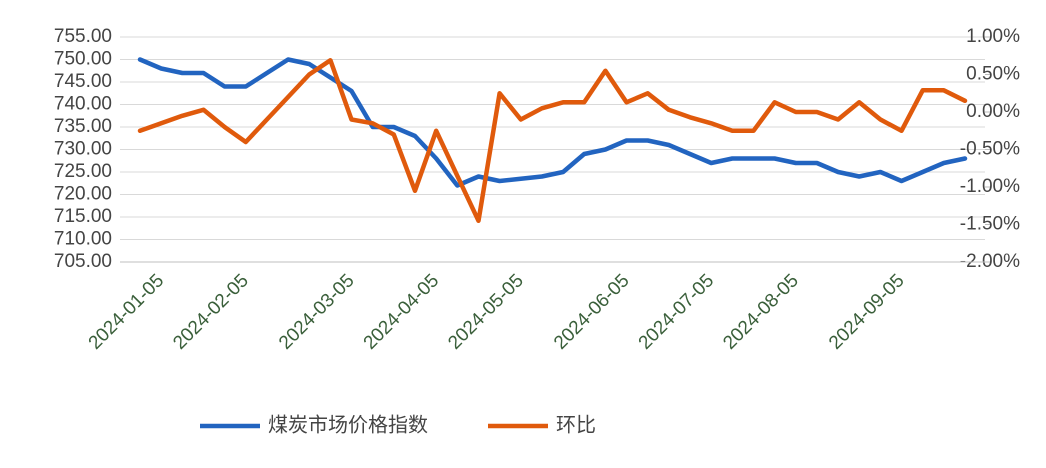 The height and width of the screenshot is (468, 1046). What do you see at coordinates (83, 239) in the screenshot?
I see `y-tick-label: 710.00` at bounding box center [83, 239].